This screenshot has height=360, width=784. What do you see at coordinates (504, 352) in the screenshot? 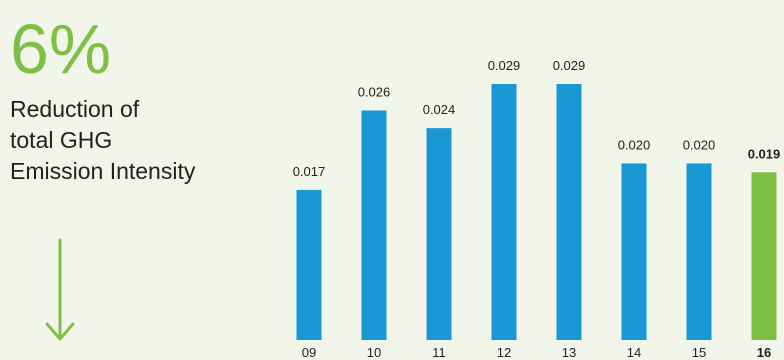
I see `x-tick-label-12: 12` at bounding box center [504, 352].